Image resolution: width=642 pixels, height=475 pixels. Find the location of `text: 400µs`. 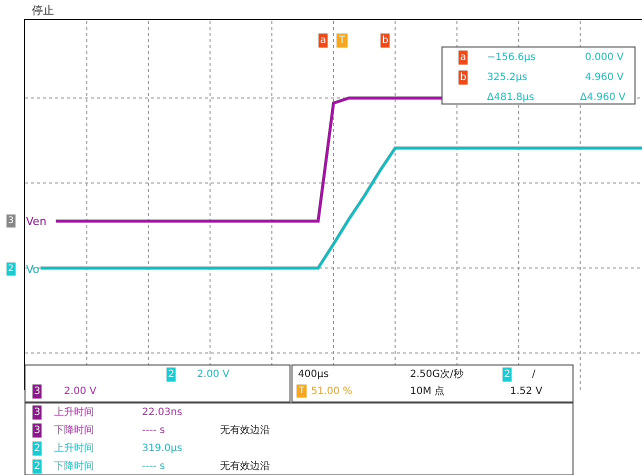

text: 400µs is located at coordinates (313, 374).